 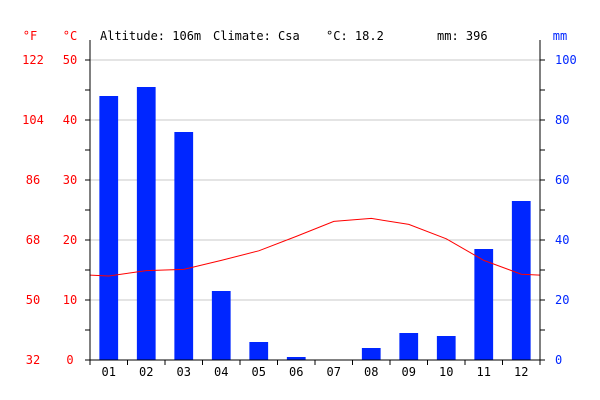 What do you see at coordinates (462, 36) in the screenshot?
I see `header-precip-total: mm: 396` at bounding box center [462, 36].